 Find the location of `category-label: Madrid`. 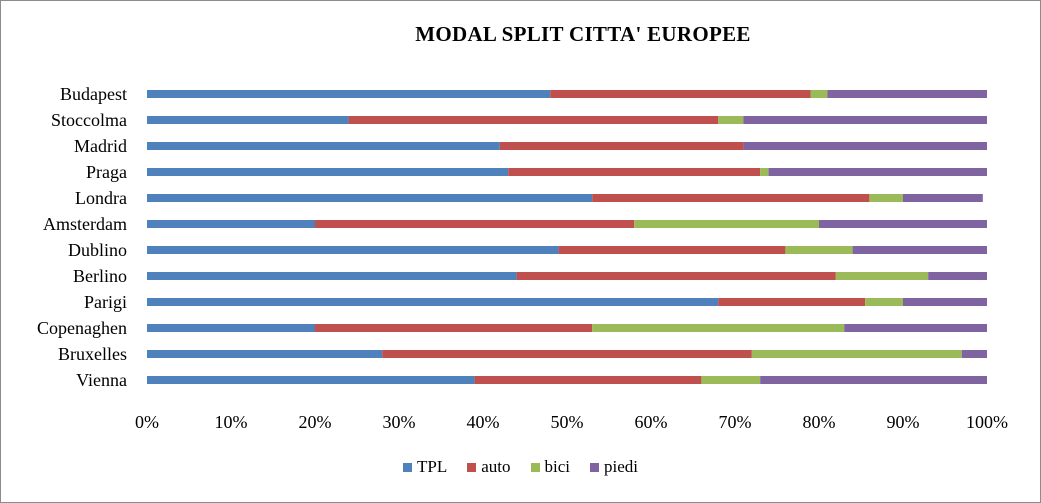

category-label: Madrid is located at coordinates (100, 146).